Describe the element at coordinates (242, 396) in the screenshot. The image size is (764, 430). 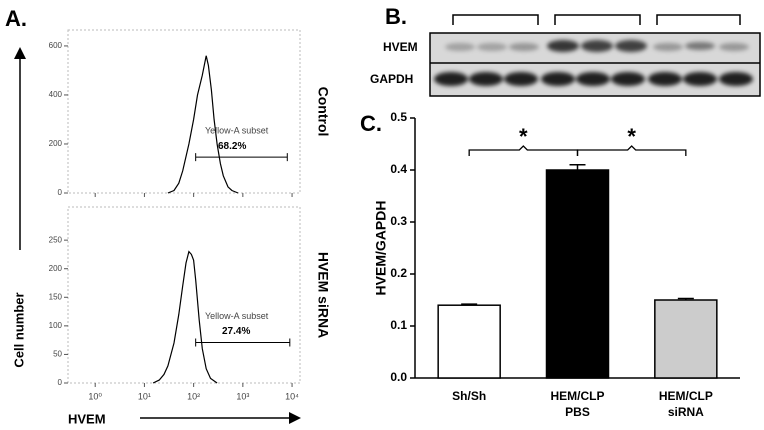
I see `x-tick-label: 10³` at that location.